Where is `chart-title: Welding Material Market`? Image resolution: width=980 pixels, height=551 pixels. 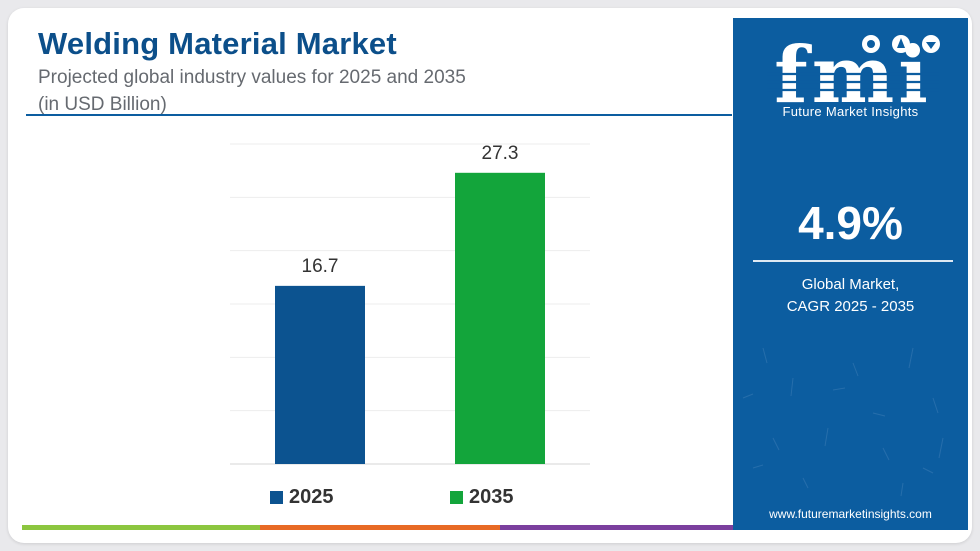
chart-title: Welding Material Market is located at coordinates (217, 43).